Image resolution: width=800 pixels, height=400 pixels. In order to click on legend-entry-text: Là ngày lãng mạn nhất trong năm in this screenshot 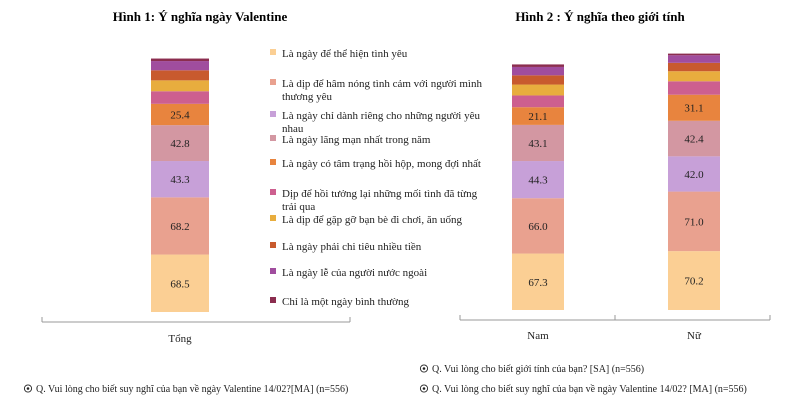, I will do `click(356, 140)`.